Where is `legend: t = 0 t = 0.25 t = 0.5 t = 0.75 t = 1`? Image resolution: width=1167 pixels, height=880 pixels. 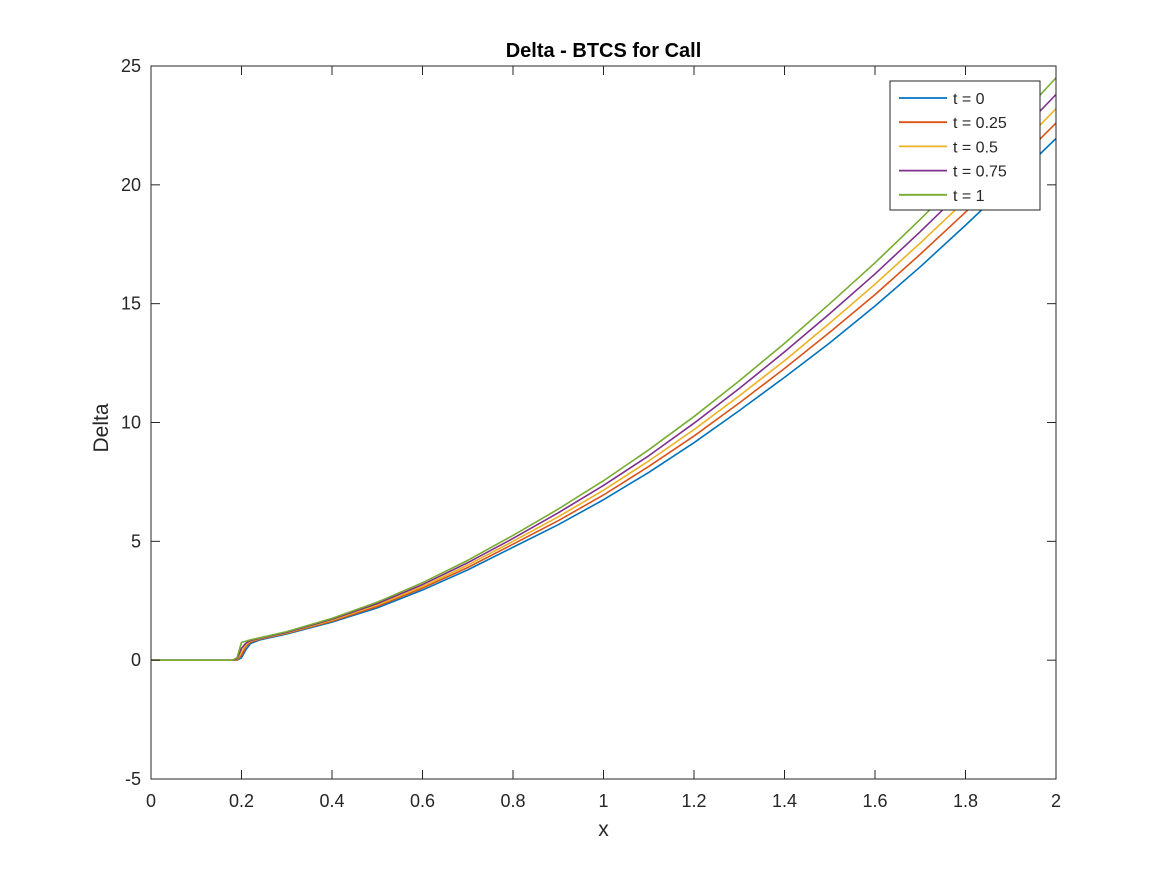
legend: t = 0 t = 0.25 t = 0.5 t = 0.75 t = 1 is located at coordinates (965, 145).